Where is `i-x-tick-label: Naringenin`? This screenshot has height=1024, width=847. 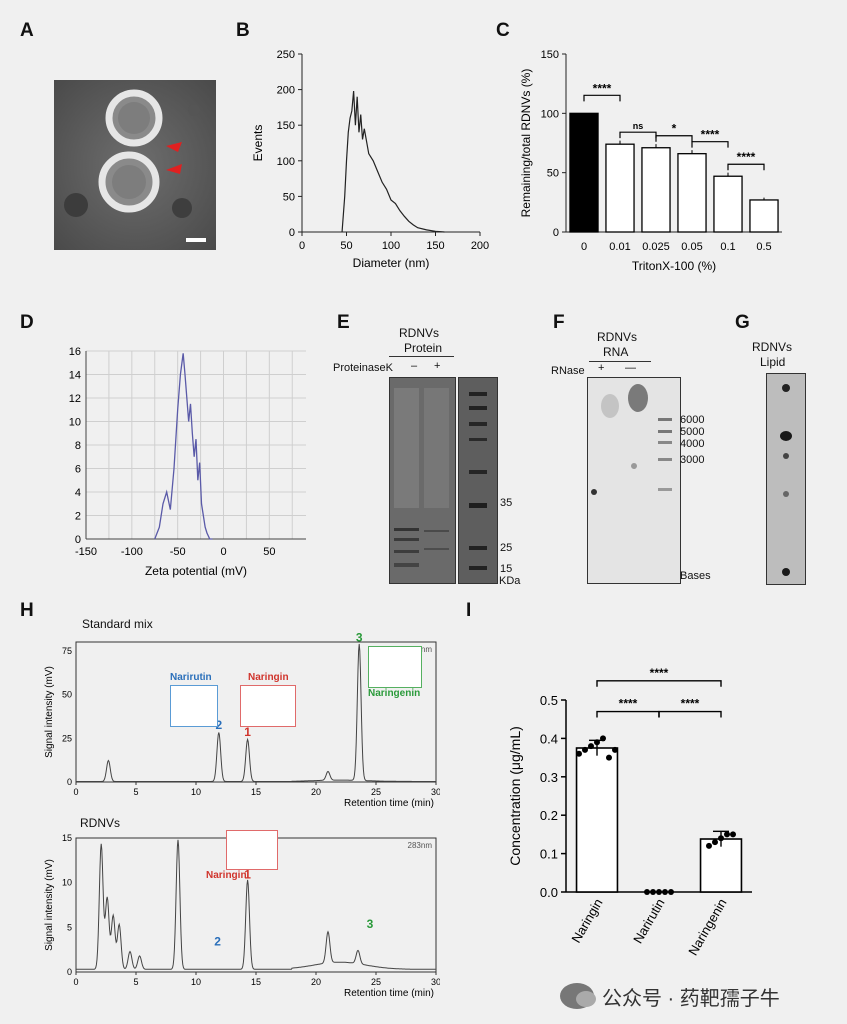 i-x-tick-label: Naringenin is located at coordinates (707, 927).